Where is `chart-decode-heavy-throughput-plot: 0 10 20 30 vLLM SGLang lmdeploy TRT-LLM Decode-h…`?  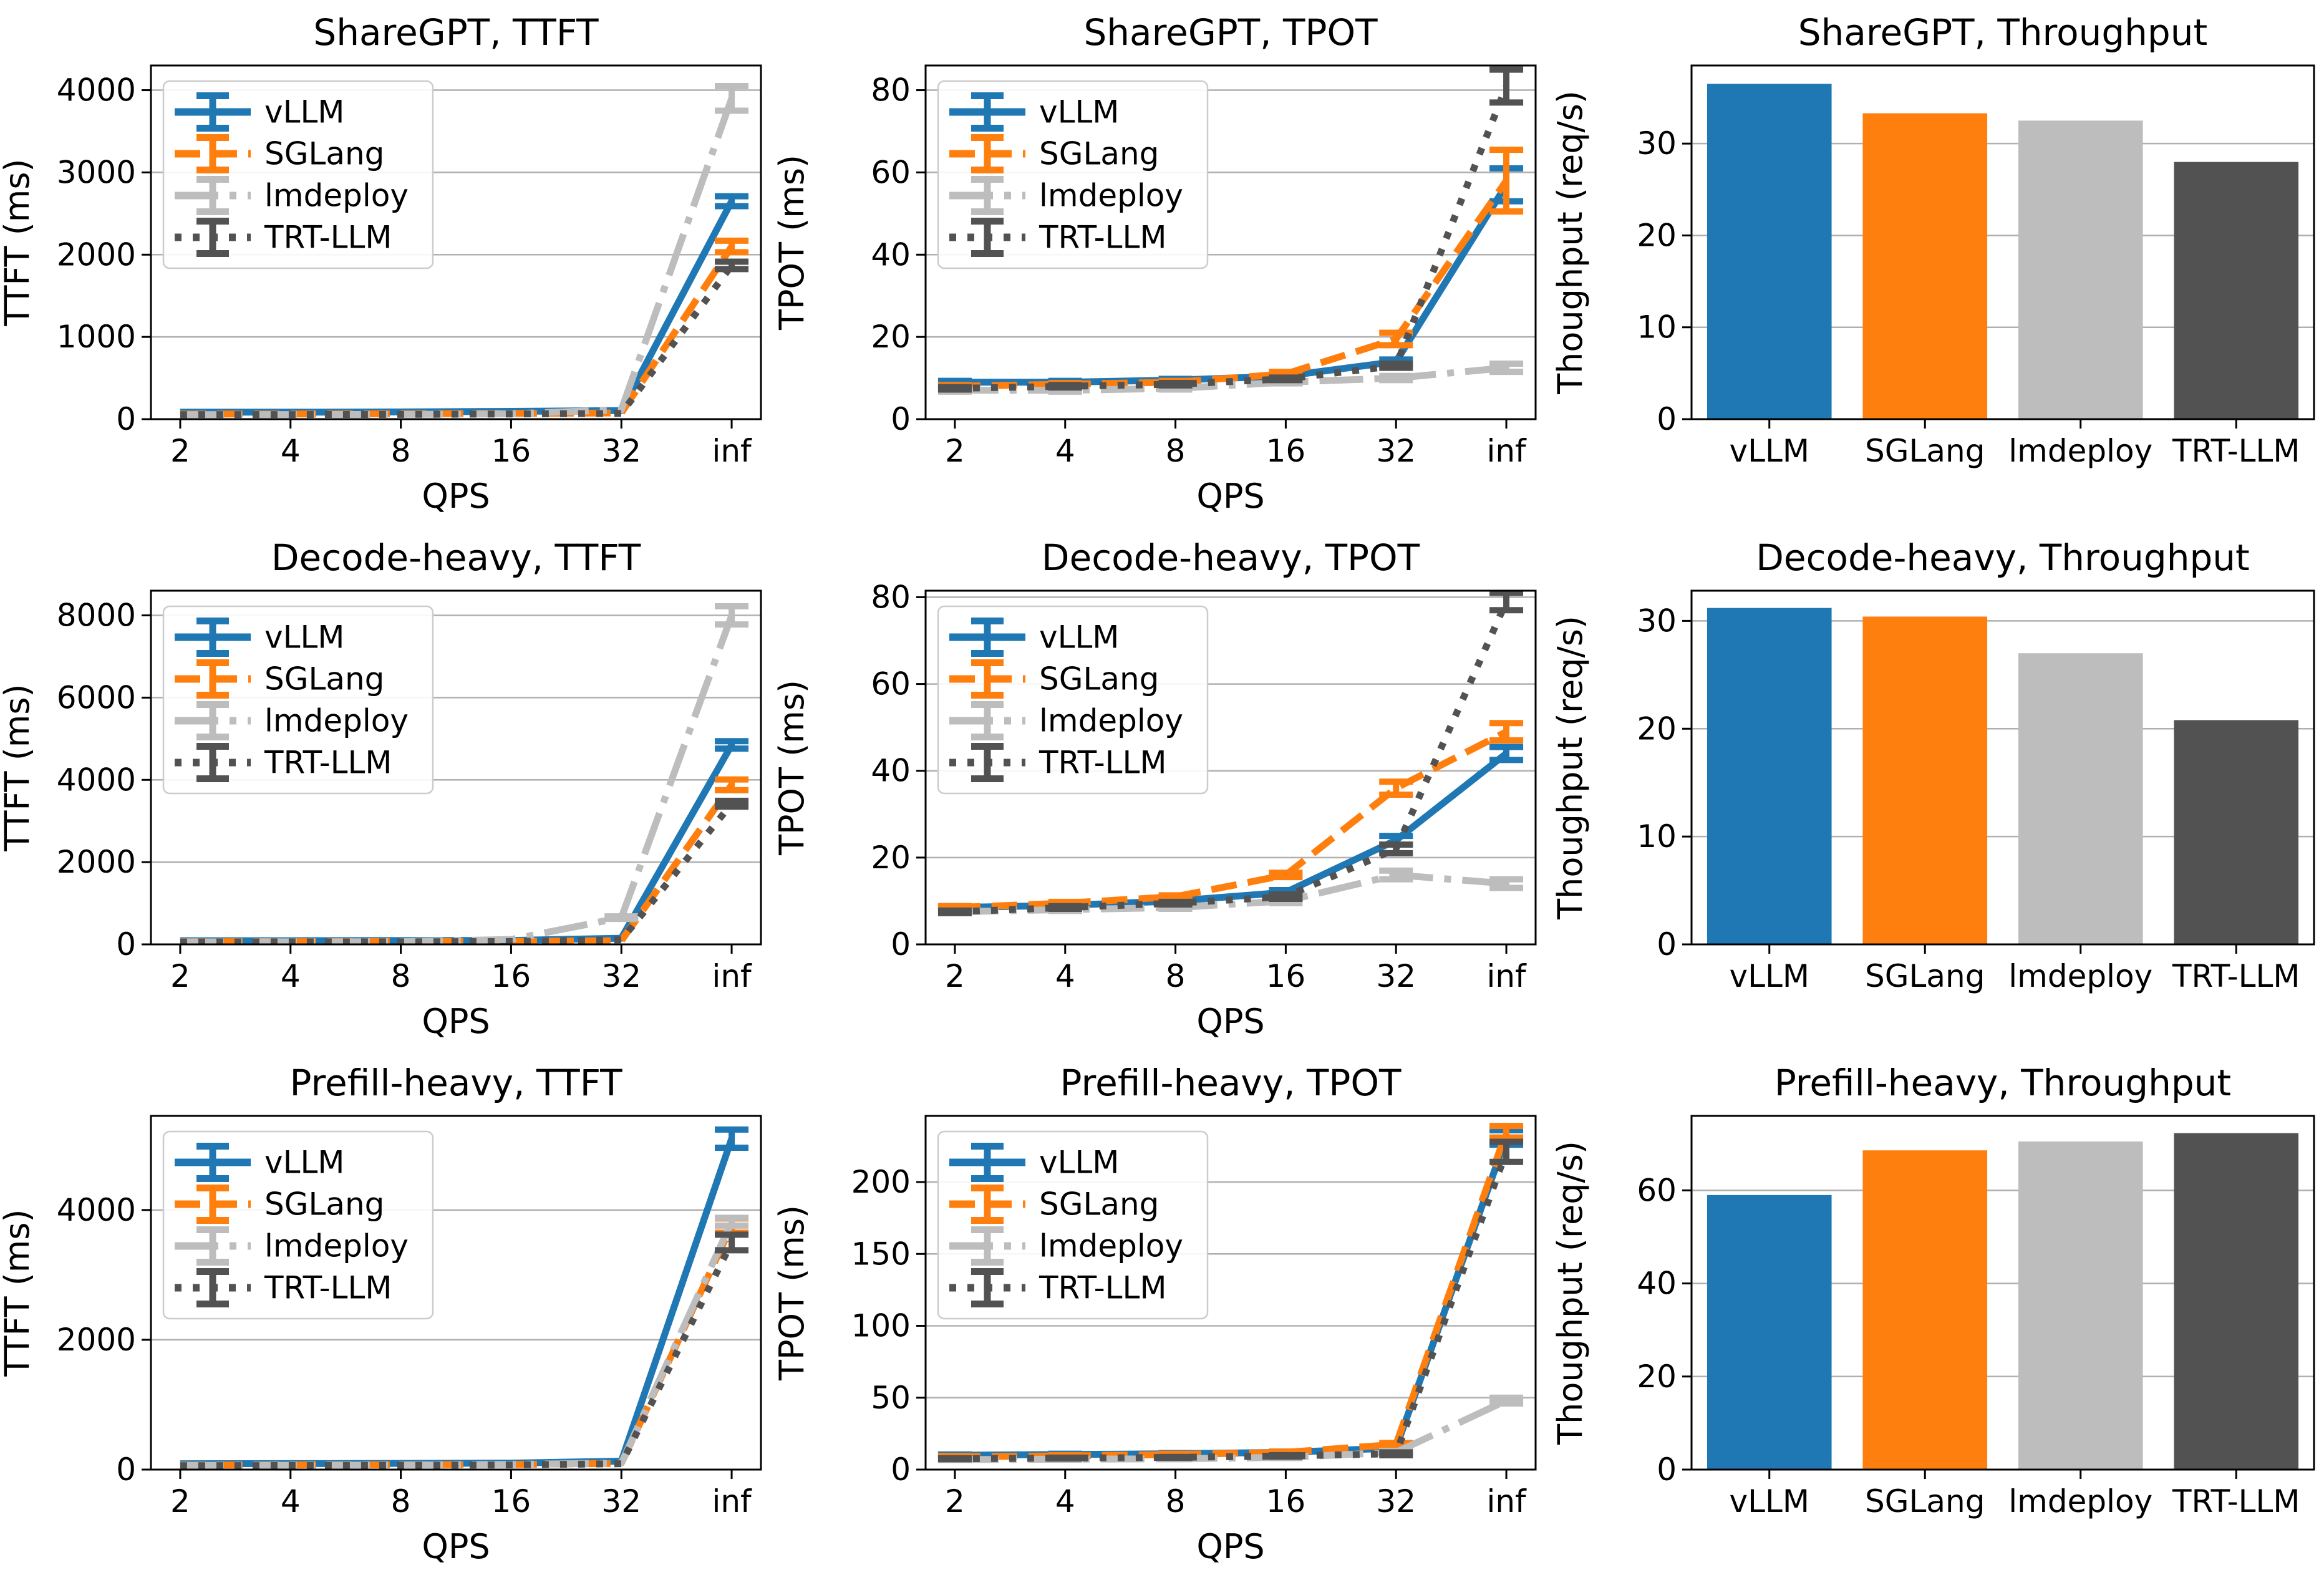
chart-decode-heavy-throughput-plot: 0 10 20 30 vLLM SGLang lmdeploy TRT-LLM Decode-h… is located at coordinates (1933, 765).